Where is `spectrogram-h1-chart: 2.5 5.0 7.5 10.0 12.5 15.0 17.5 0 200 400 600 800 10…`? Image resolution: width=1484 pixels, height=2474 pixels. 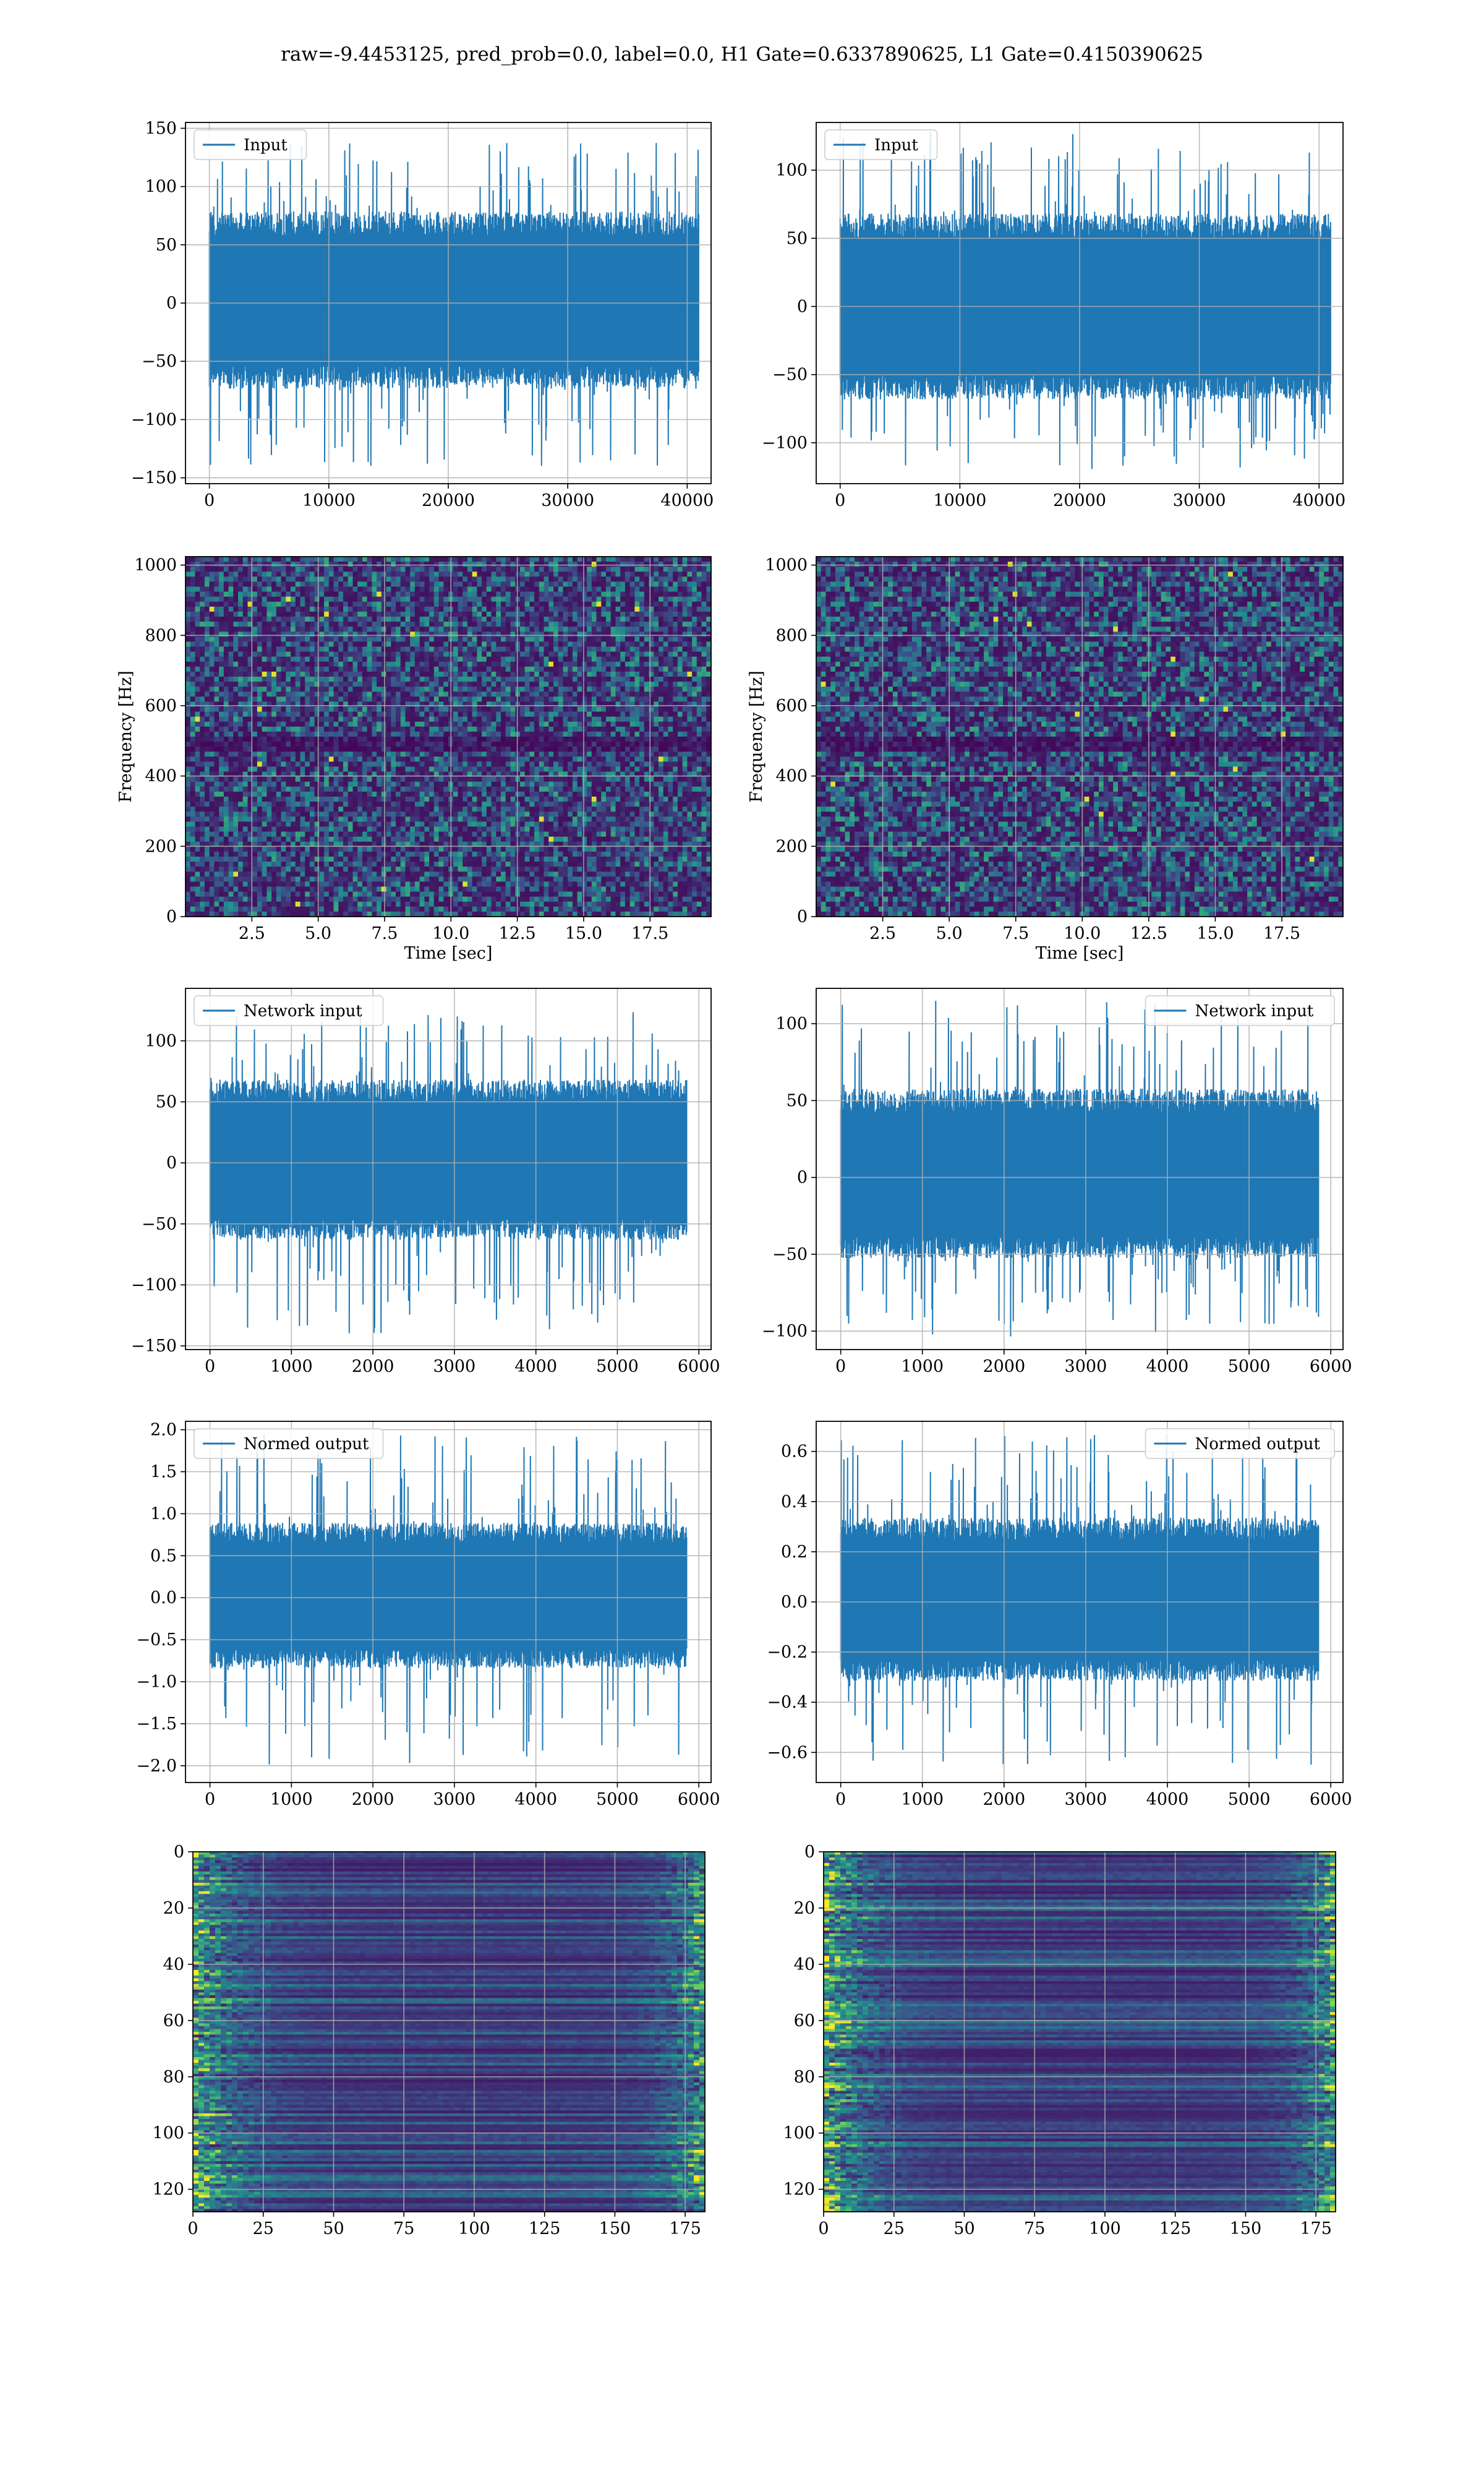
spectrogram-h1-chart: 2.5 5.0 7.5 10.0 12.5 15.0 17.5 0 200 400 600 800 10… is located at coordinates (414, 759).